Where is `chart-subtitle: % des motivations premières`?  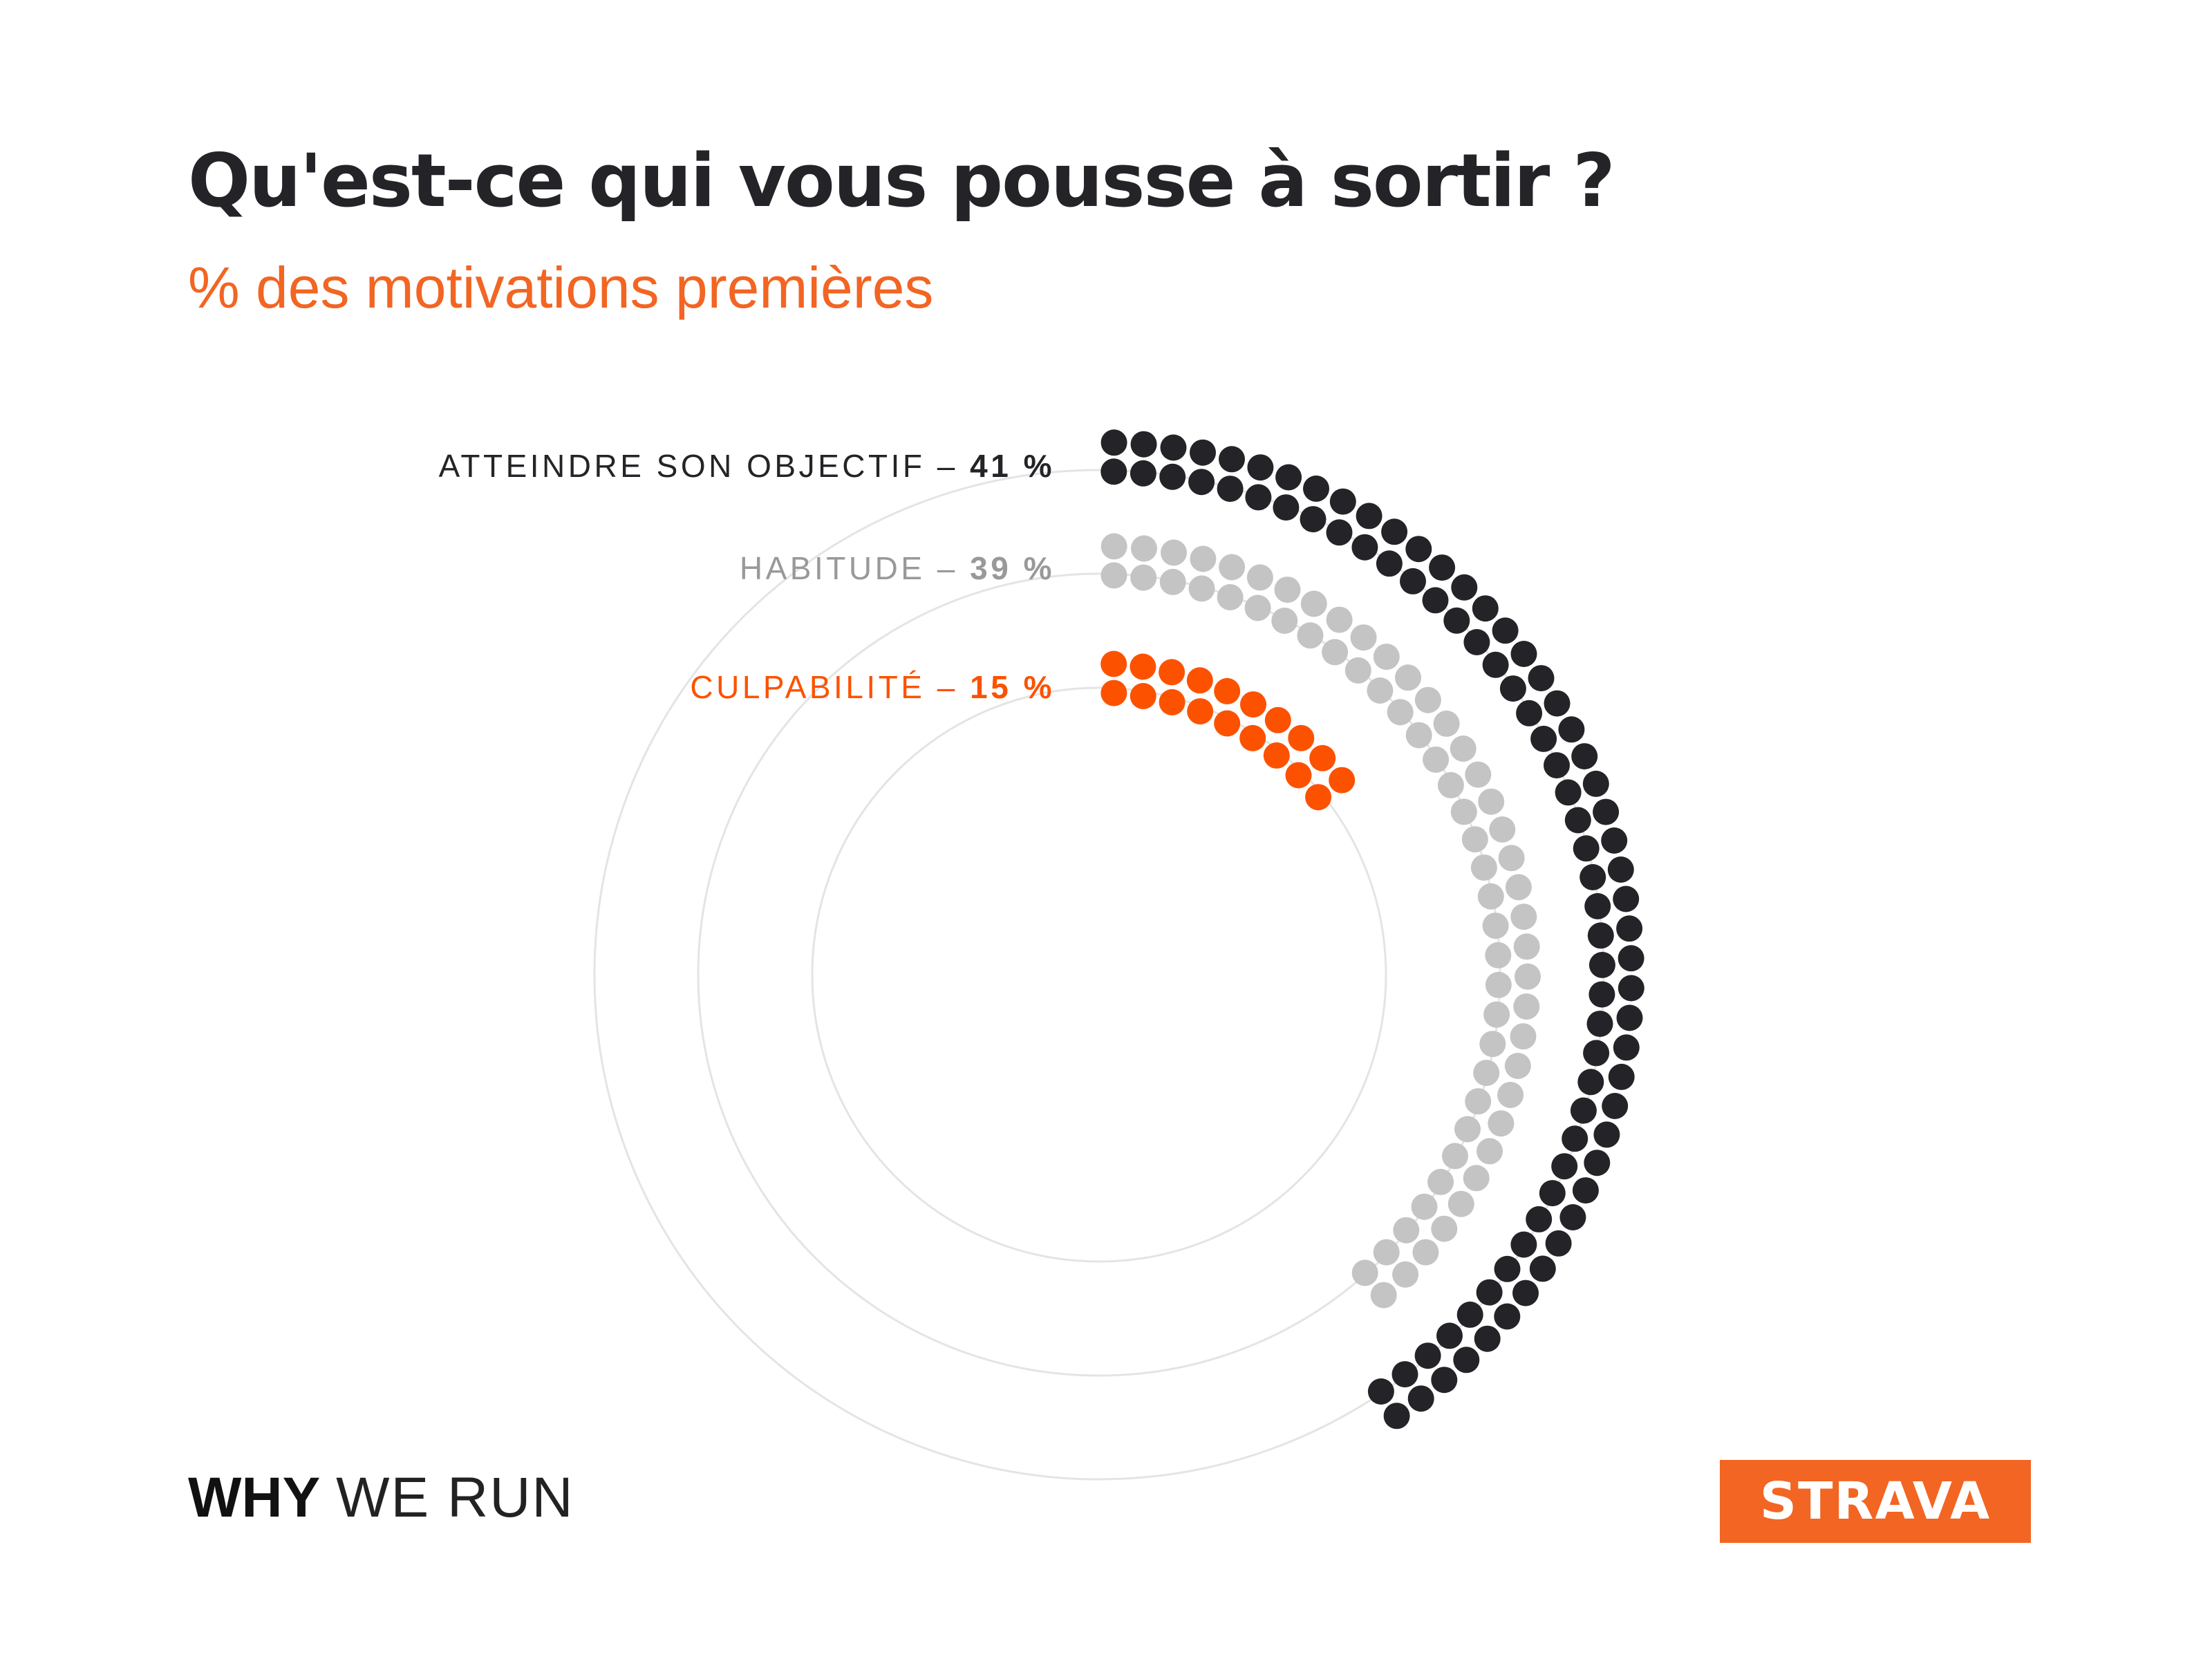
chart-subtitle: % des motivations premières is located at coordinates (561, 287).